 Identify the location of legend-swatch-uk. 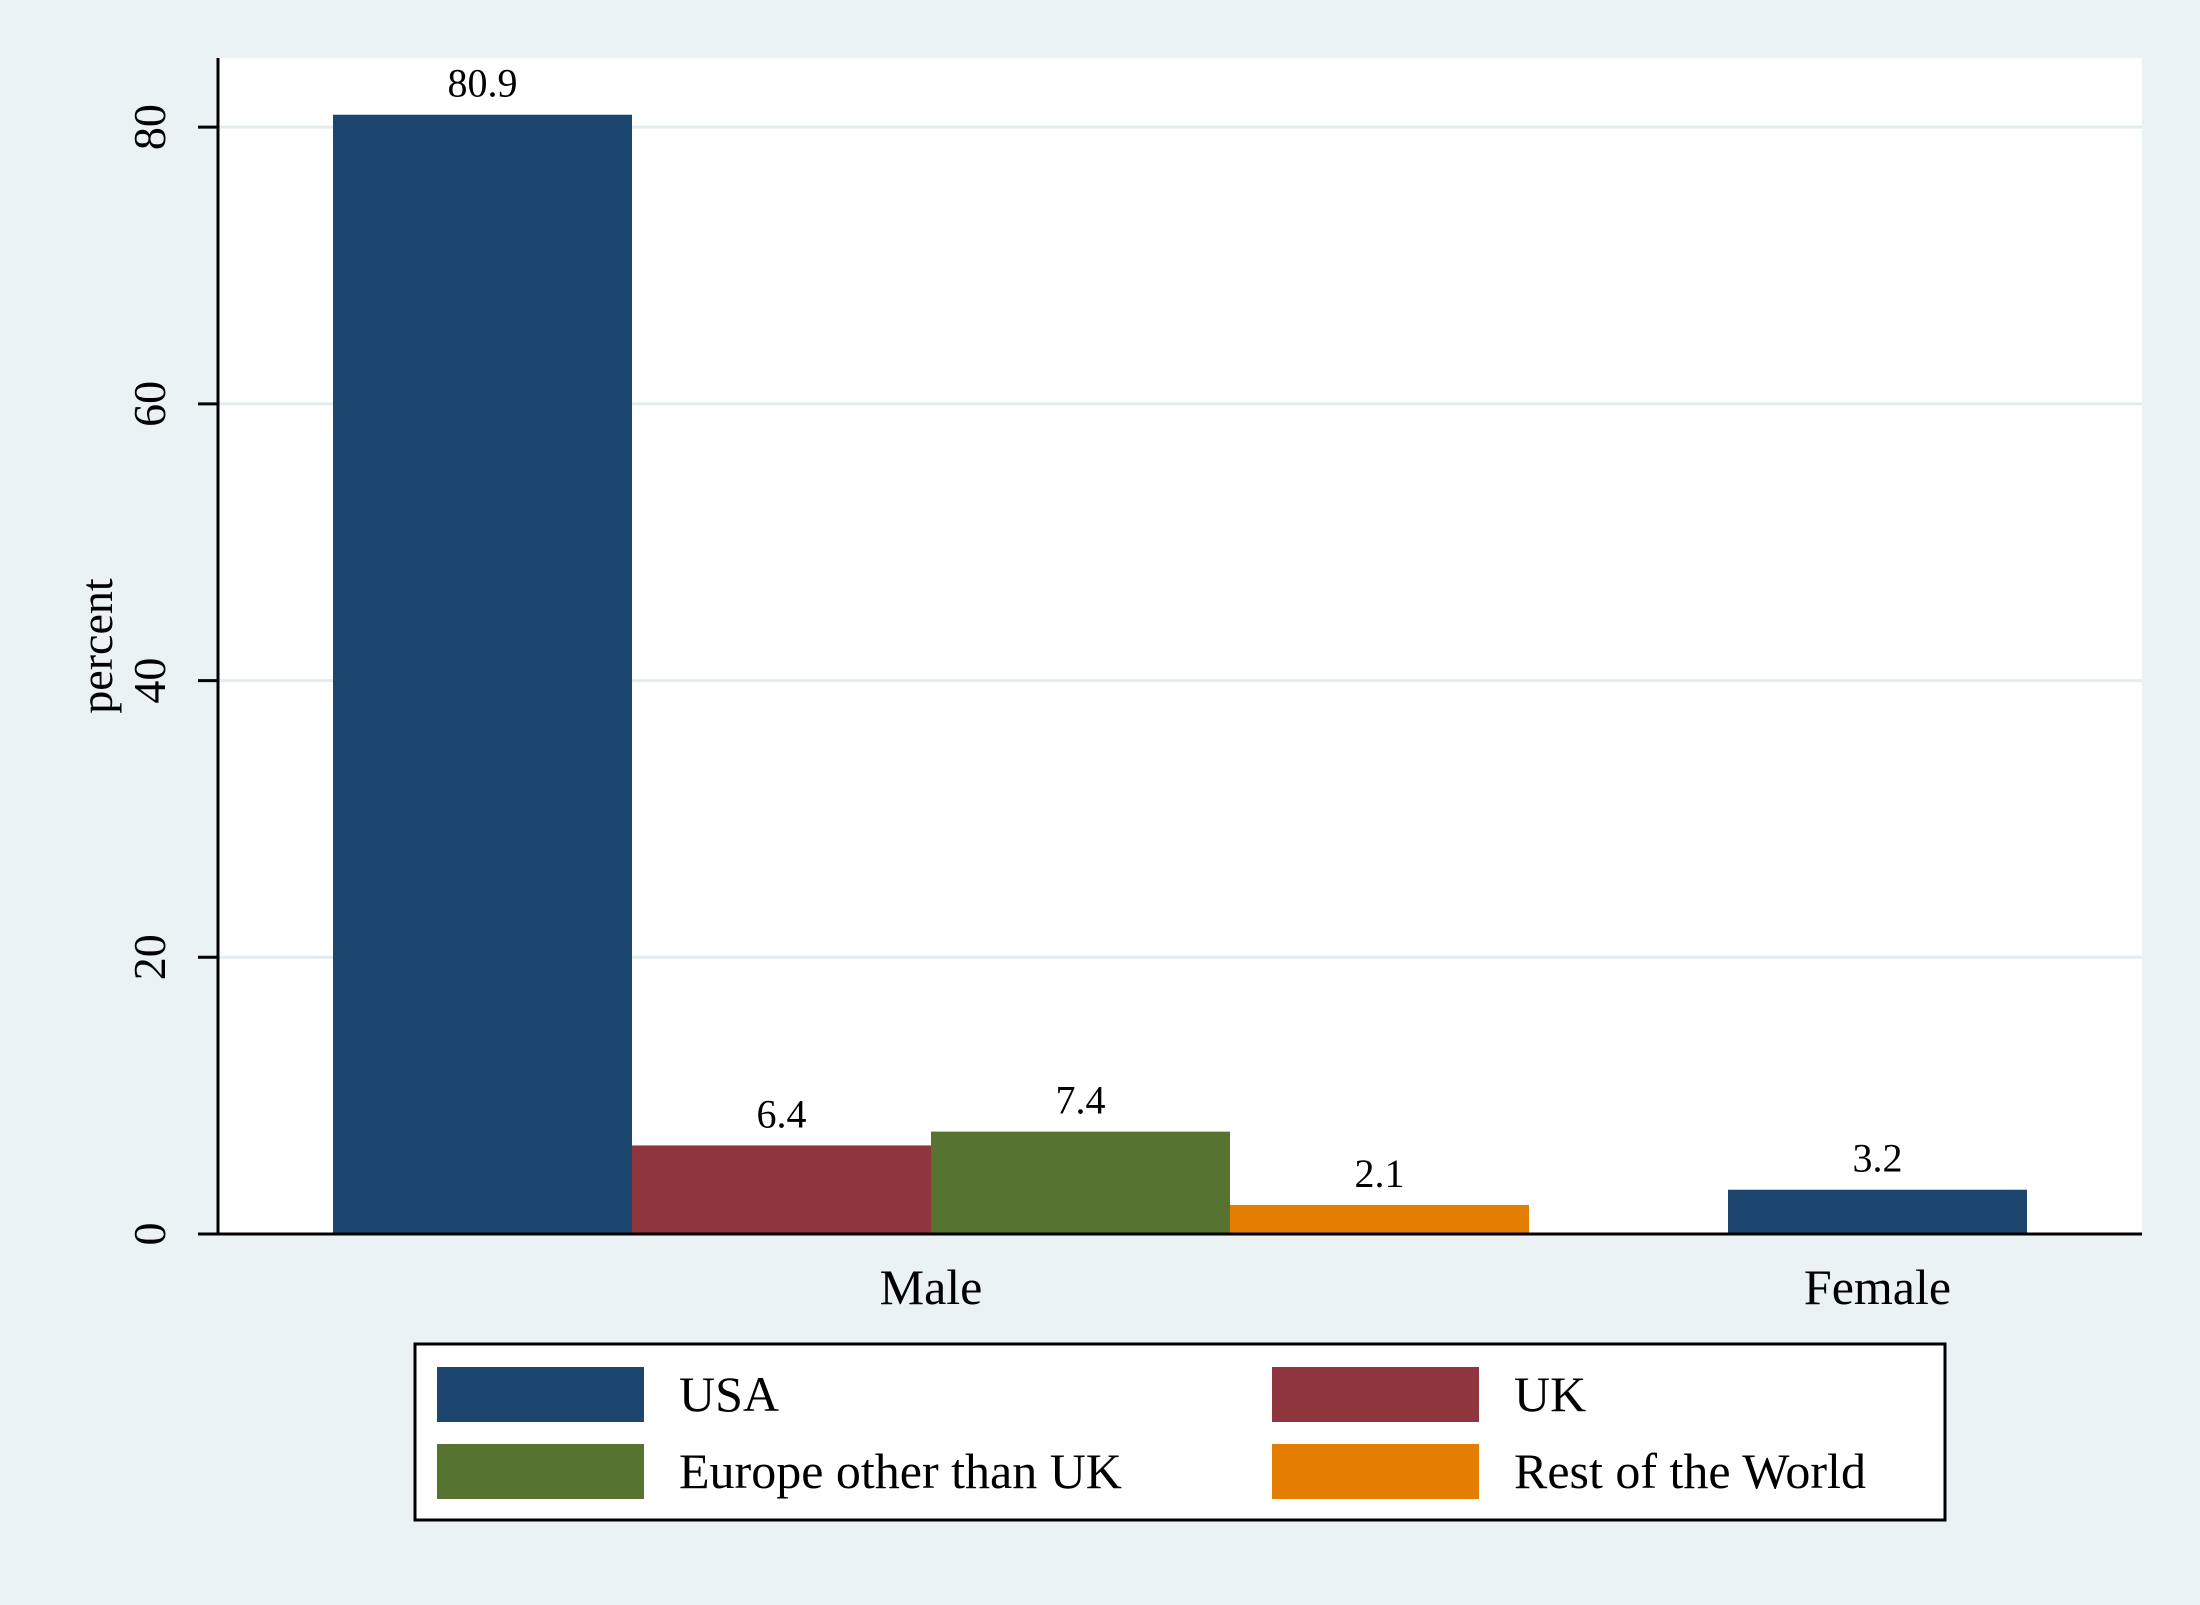
(1375, 1394).